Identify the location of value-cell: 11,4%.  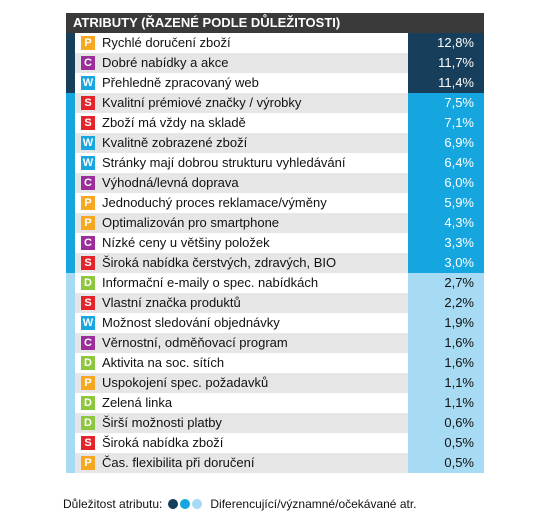
(446, 83).